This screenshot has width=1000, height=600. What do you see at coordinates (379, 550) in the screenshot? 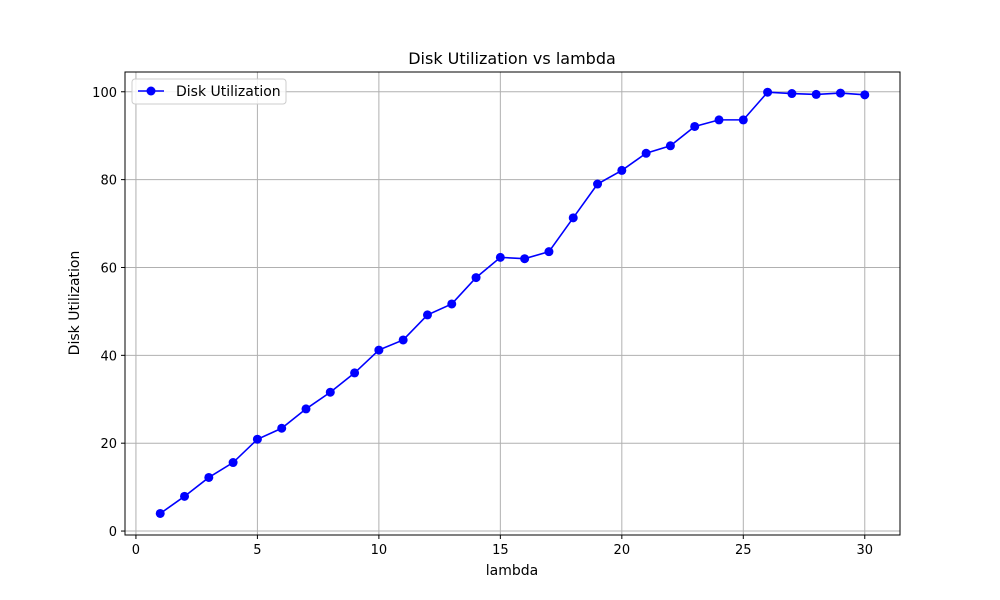
I see `x-tick-label: 10` at bounding box center [379, 550].